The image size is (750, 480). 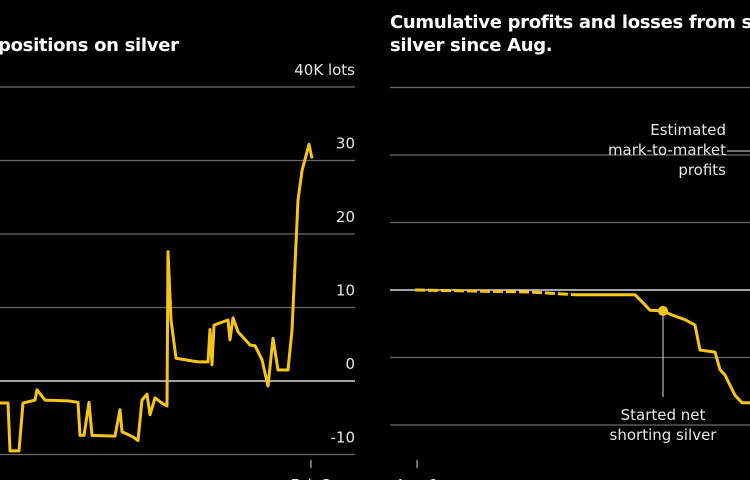 I want to click on left-chart-title: positions on silver, so click(x=89, y=45).